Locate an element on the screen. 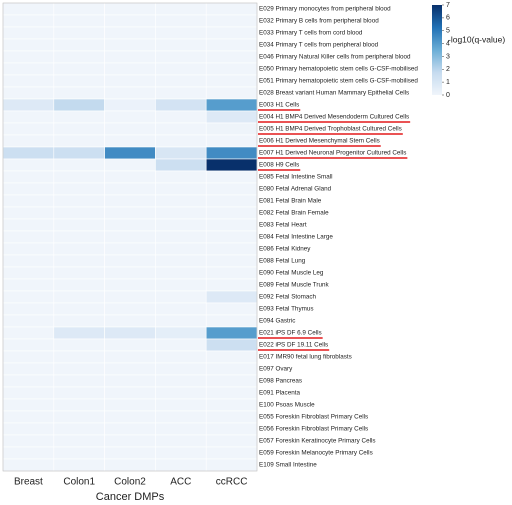 Image resolution: width=512 pixels, height=505 pixels. colorbar-tick-label: 5 is located at coordinates (448, 31).